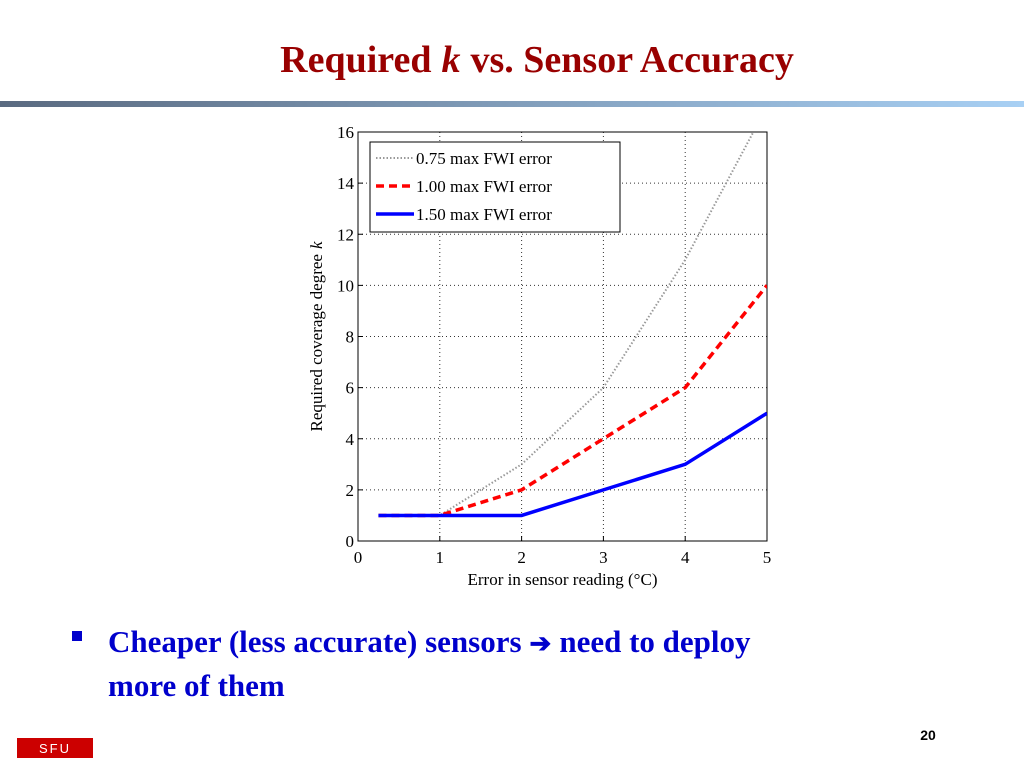  What do you see at coordinates (345, 234) in the screenshot?
I see `y-tick-label: 12` at bounding box center [345, 234].